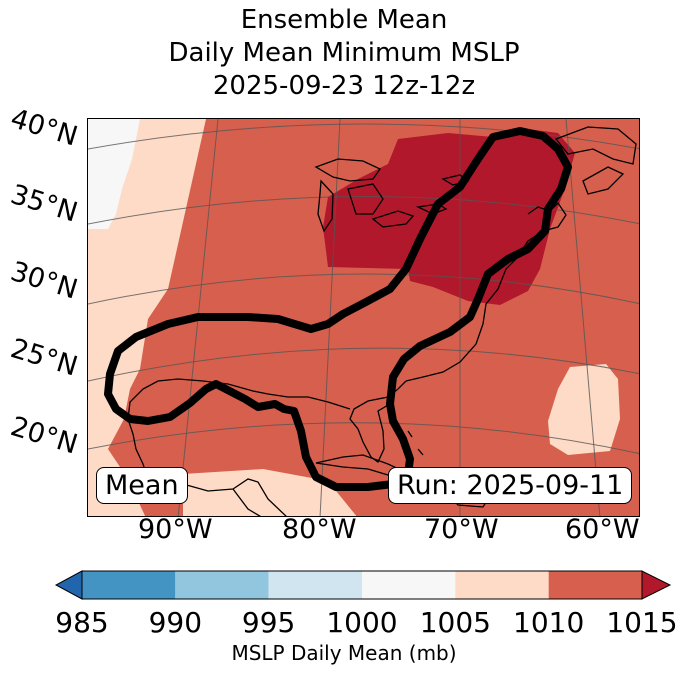 The height and width of the screenshot is (674, 688). Describe the element at coordinates (268, 622) in the screenshot. I see `colorbar-tick-label: 995` at that location.